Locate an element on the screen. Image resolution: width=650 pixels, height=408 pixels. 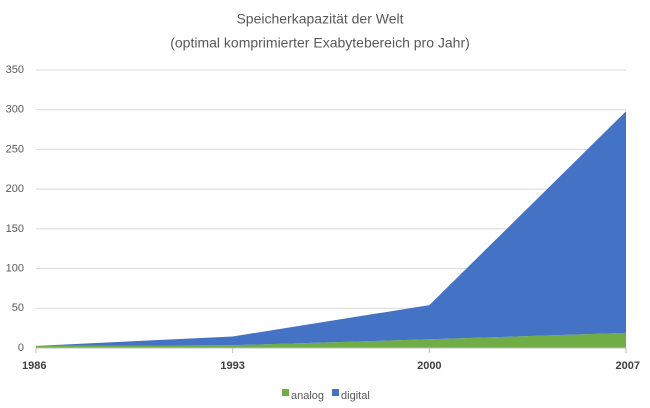
x-tick-label: 2000 is located at coordinates (429, 366).